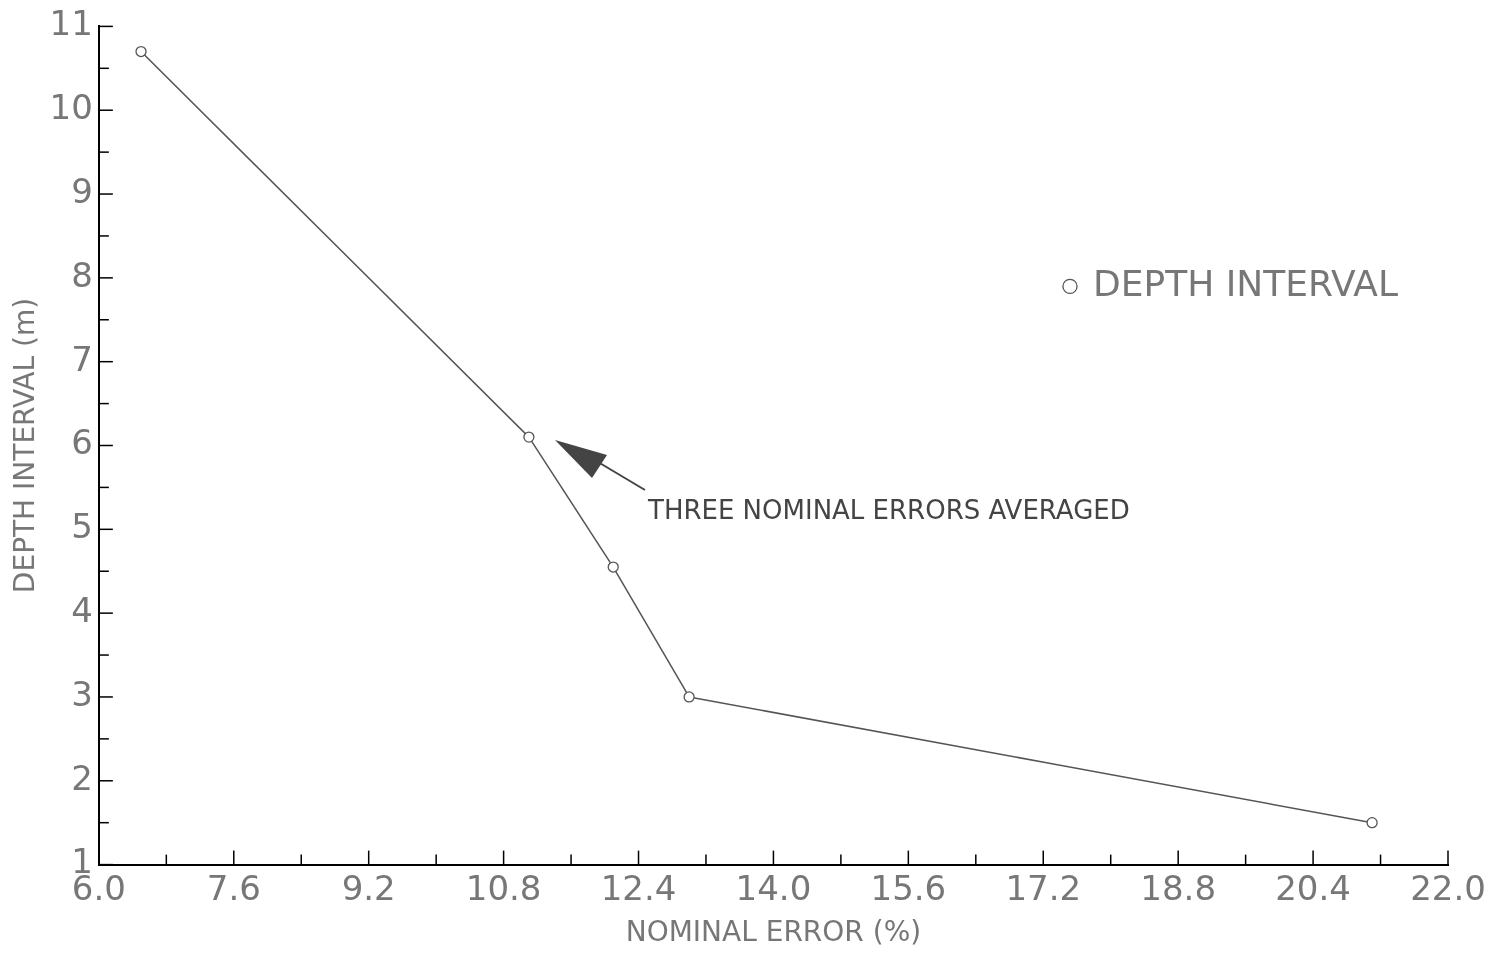  Describe the element at coordinates (908, 887) in the screenshot. I see `x-tick-label: 15.6` at that location.